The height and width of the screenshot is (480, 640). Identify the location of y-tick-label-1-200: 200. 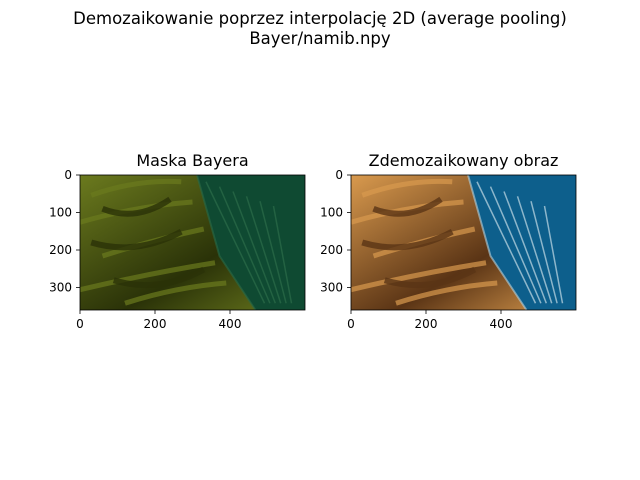
(60, 250).